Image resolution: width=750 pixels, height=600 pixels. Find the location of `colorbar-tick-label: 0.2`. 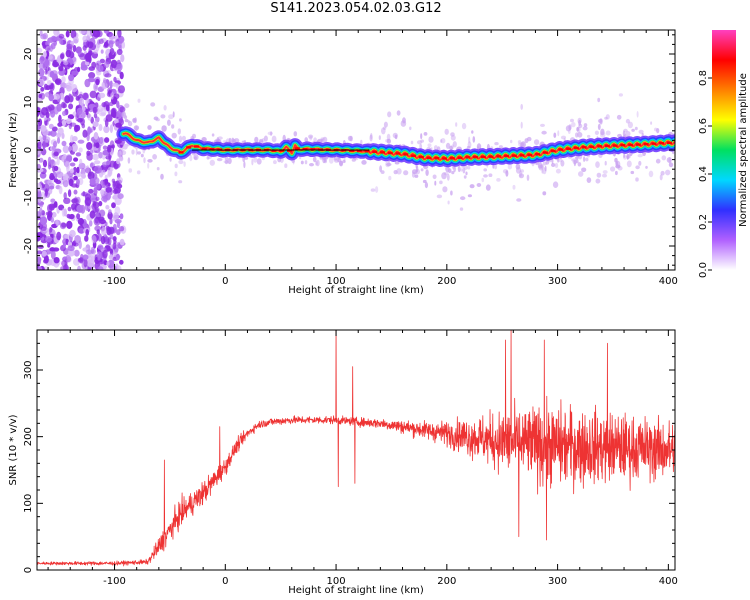

colorbar-tick-label: 0.2 is located at coordinates (703, 222).